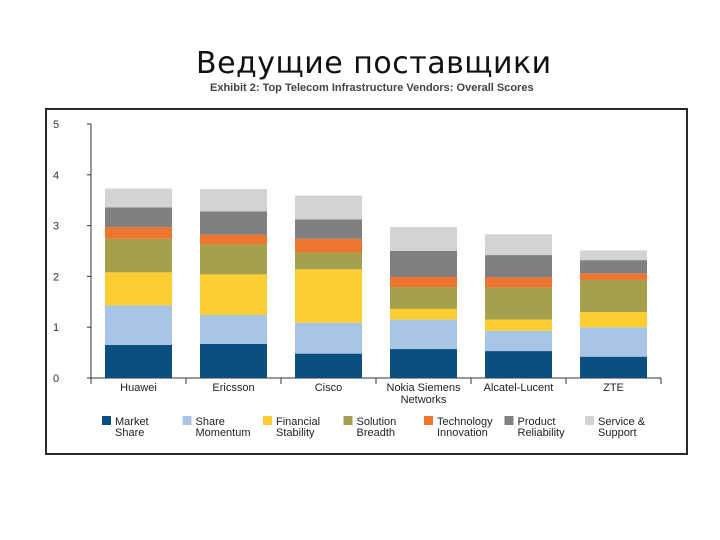  What do you see at coordinates (376, 433) in the screenshot?
I see `legend-label: Breadth` at bounding box center [376, 433].